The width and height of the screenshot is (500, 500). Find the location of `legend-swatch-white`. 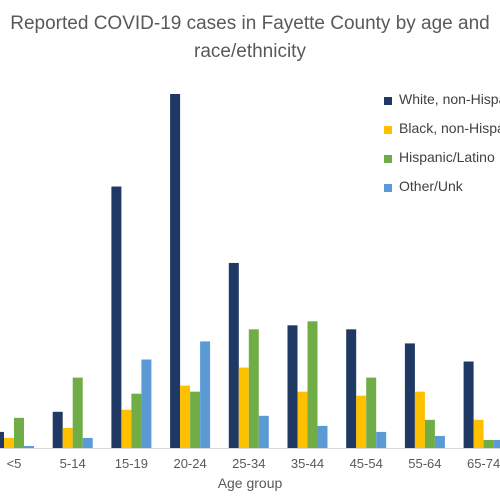

legend-swatch-white is located at coordinates (388, 101).